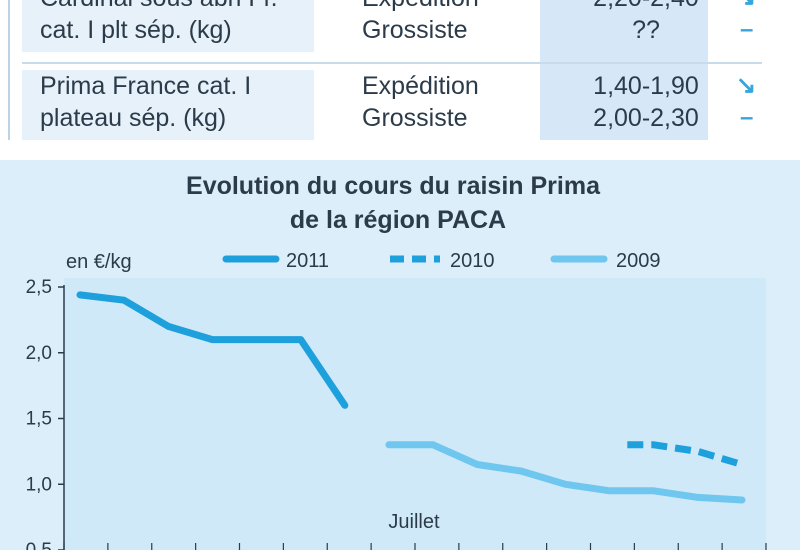  Describe the element at coordinates (39, 287) in the screenshot. I see `y-tick-label: 2,5` at that location.